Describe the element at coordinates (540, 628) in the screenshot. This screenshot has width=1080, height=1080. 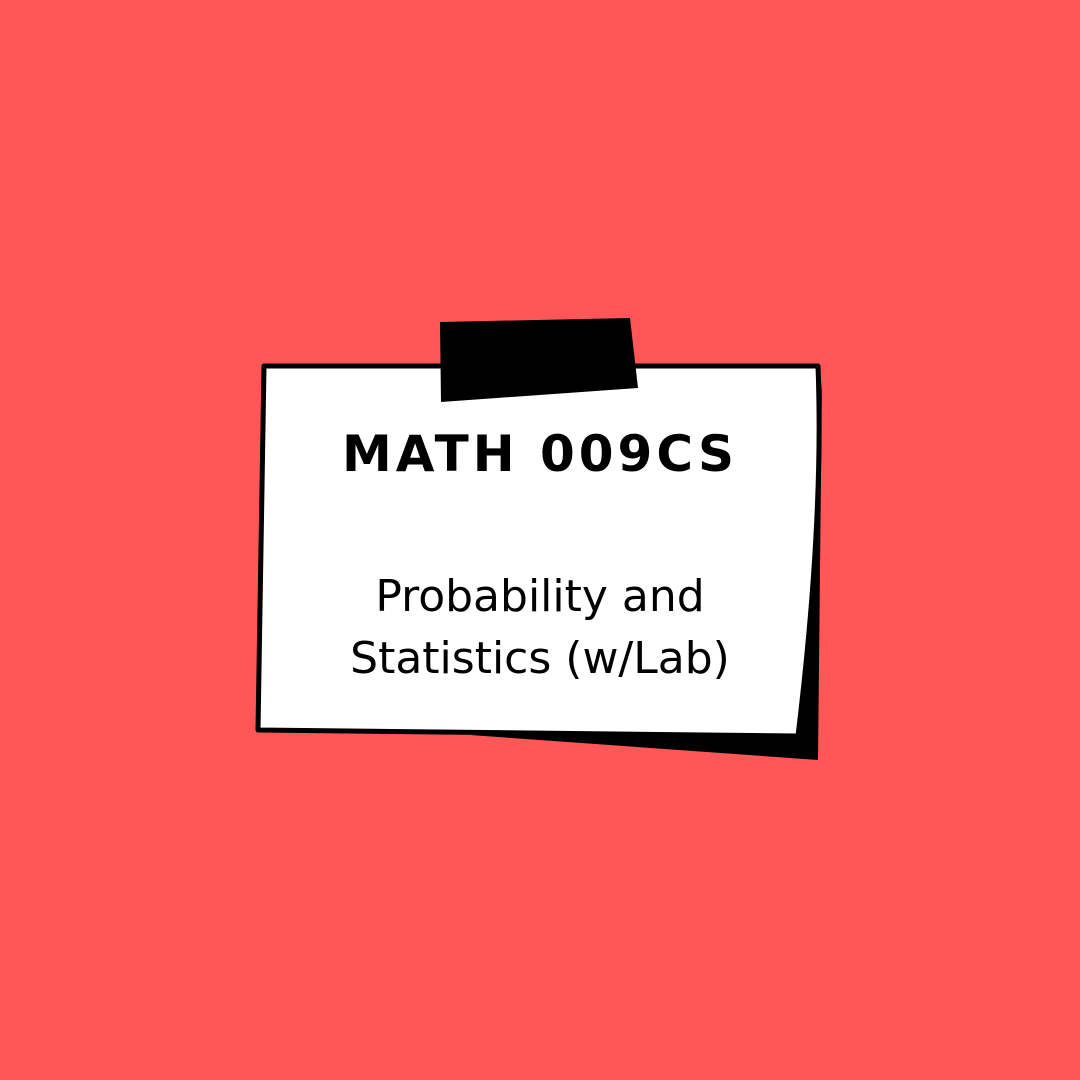
I see `course-name: Probability and Statistics (w/Lab)` at that location.